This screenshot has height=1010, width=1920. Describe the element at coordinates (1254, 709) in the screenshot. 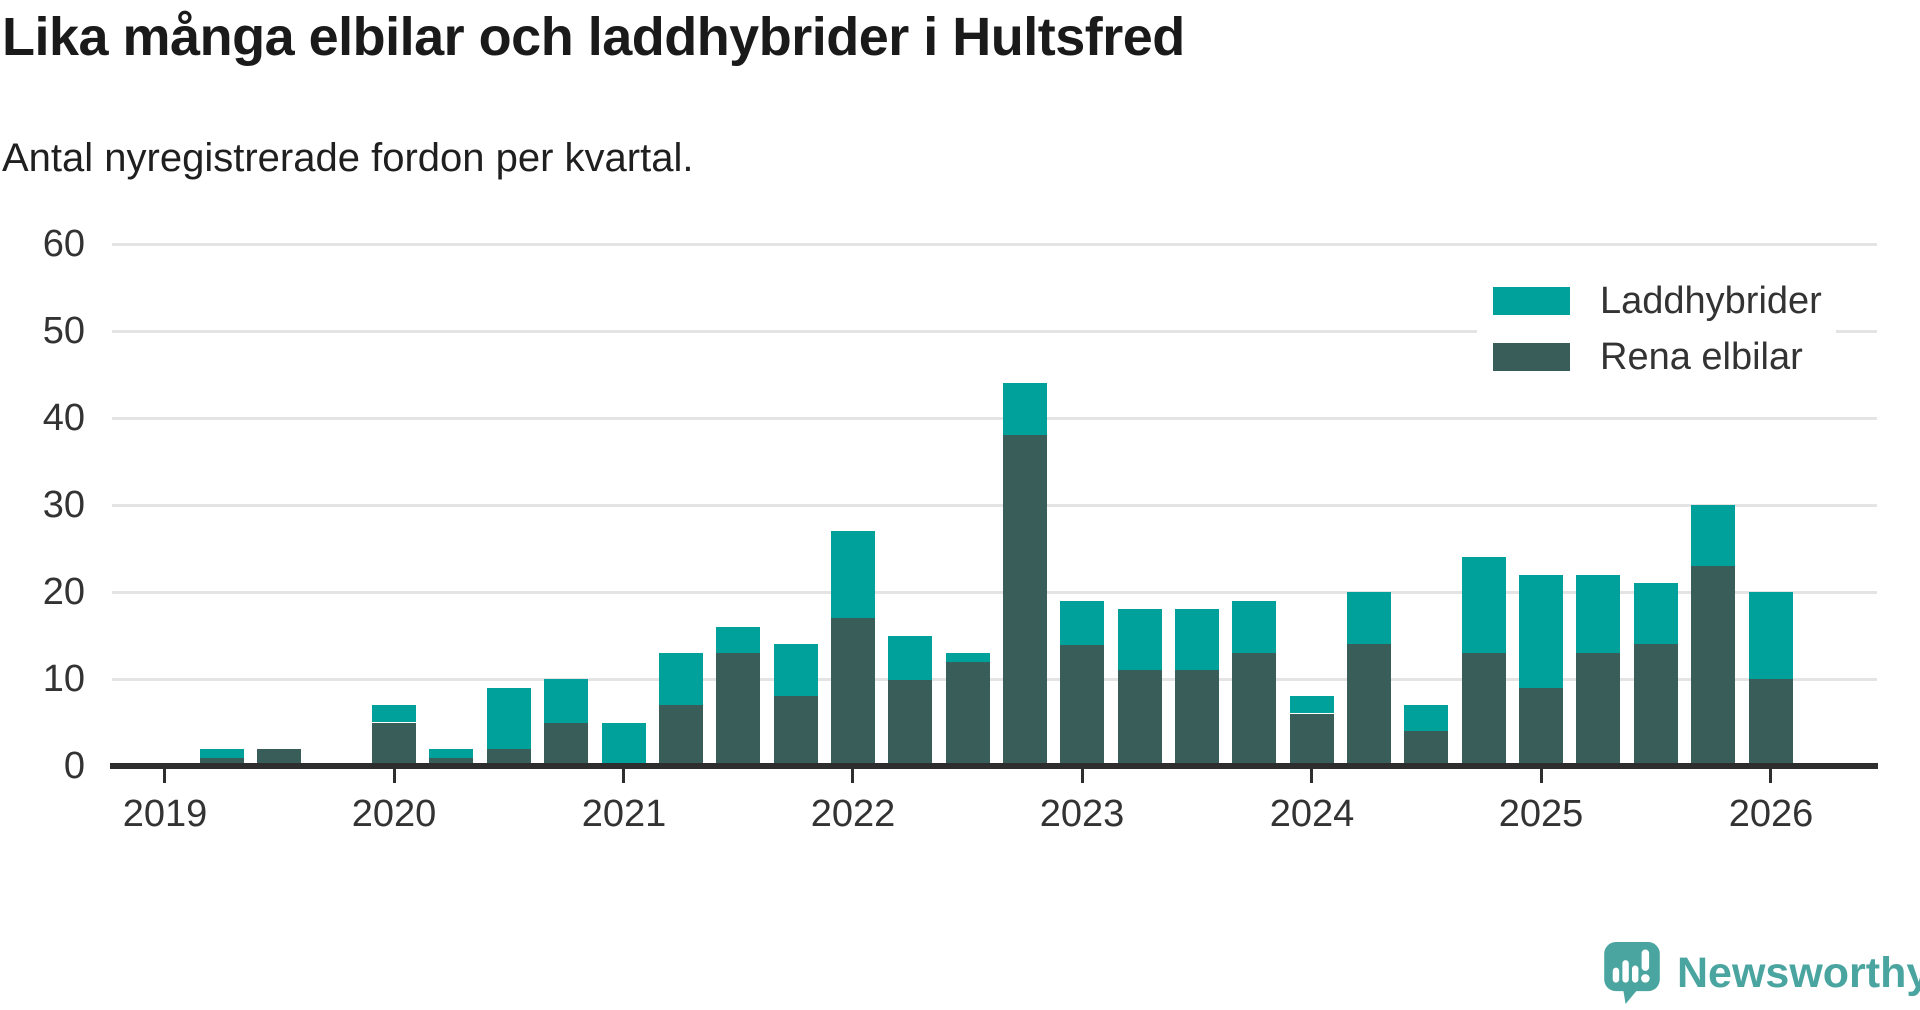

I see `bar-2023-q4-rena-elbilar` at that location.